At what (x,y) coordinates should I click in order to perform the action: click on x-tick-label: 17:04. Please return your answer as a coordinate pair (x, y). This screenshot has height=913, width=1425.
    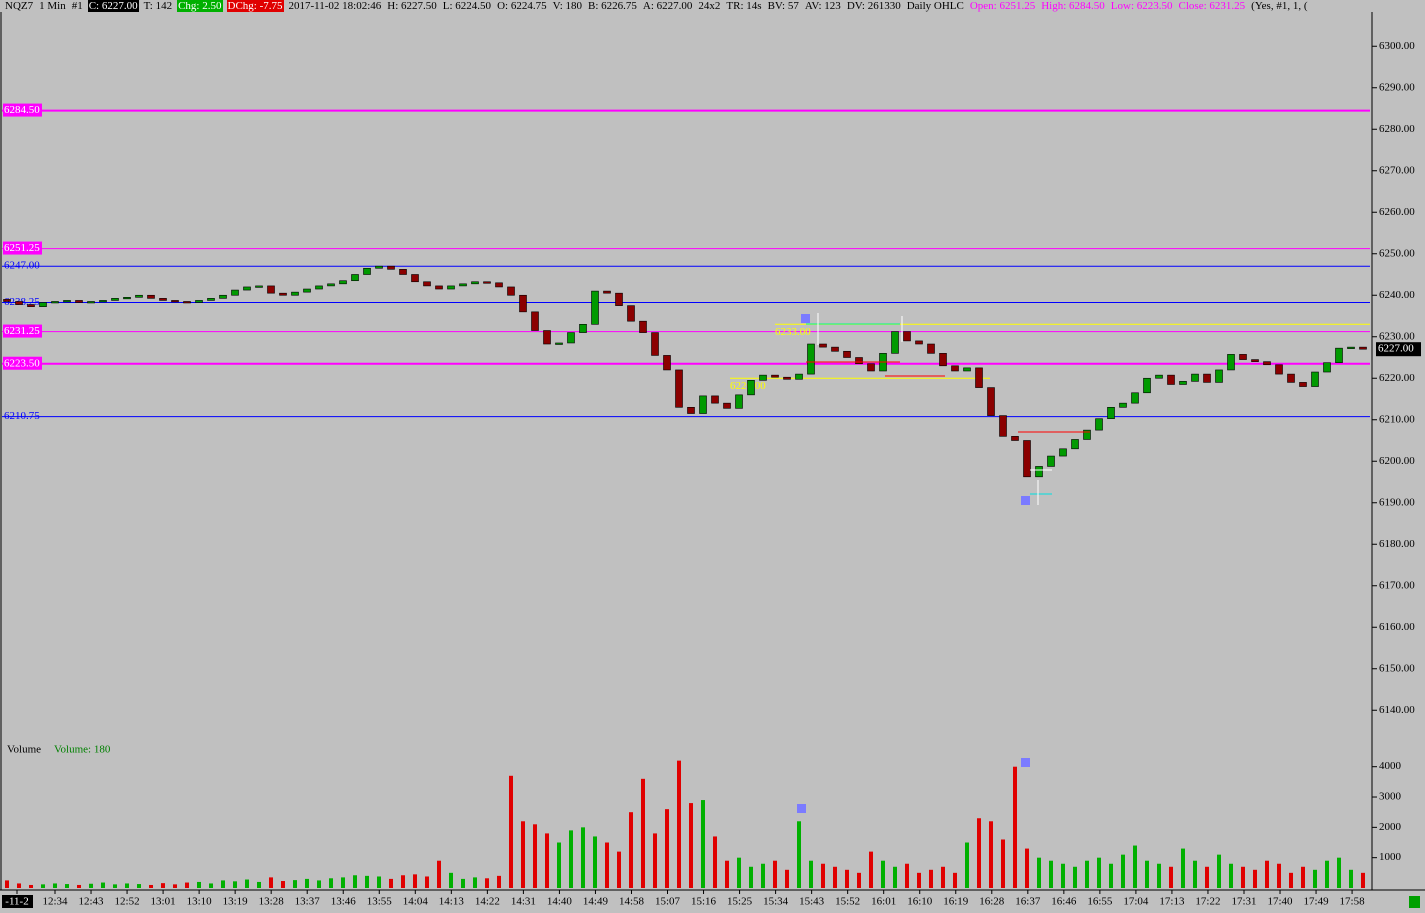
    Looking at the image, I should click on (1136, 902).